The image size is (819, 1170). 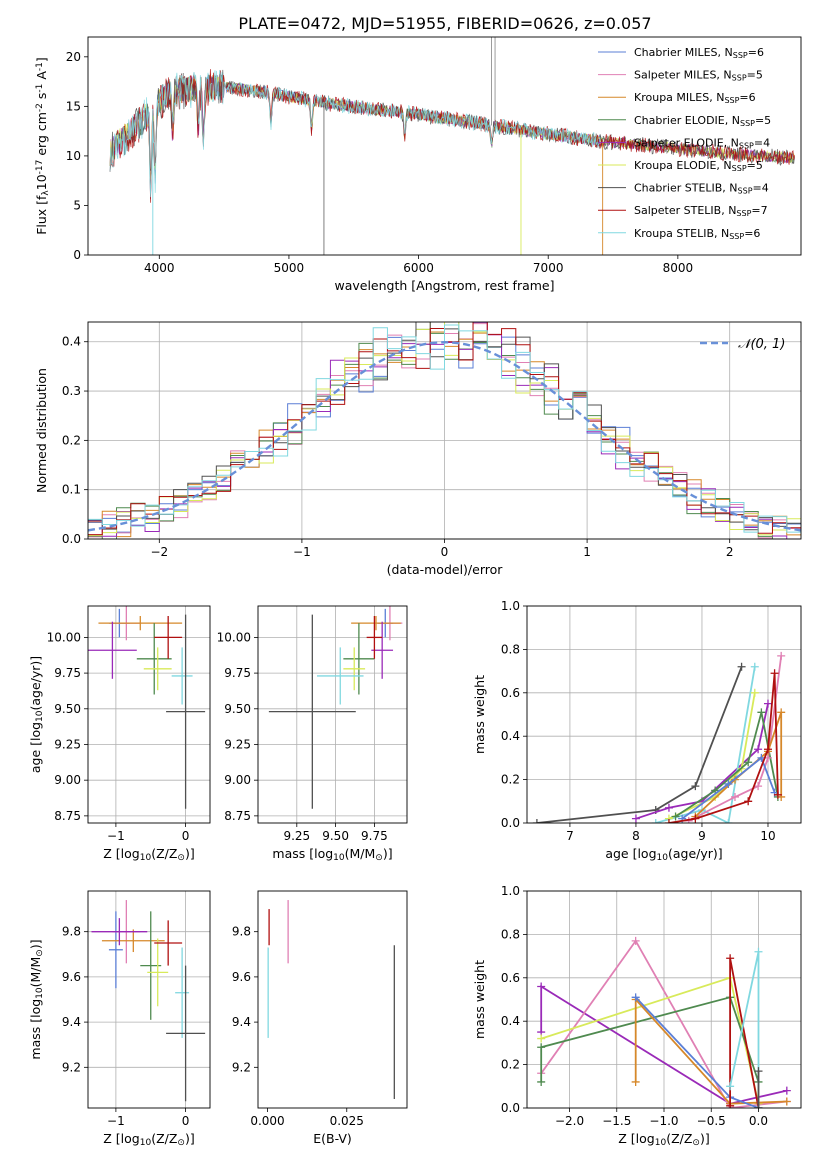 What do you see at coordinates (747, 97) in the screenshot?
I see `legend-eq: =6` at bounding box center [747, 97].